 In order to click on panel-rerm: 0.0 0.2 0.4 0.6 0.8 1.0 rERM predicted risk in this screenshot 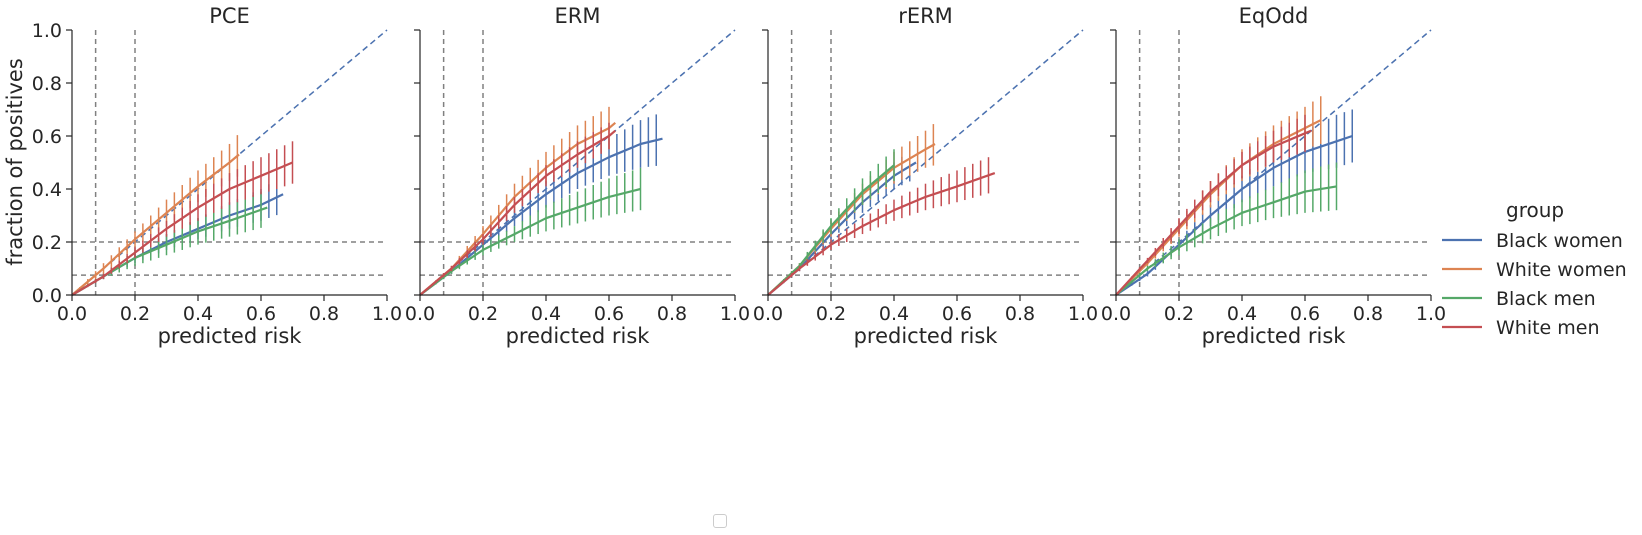, I will do `click(925, 176)`.